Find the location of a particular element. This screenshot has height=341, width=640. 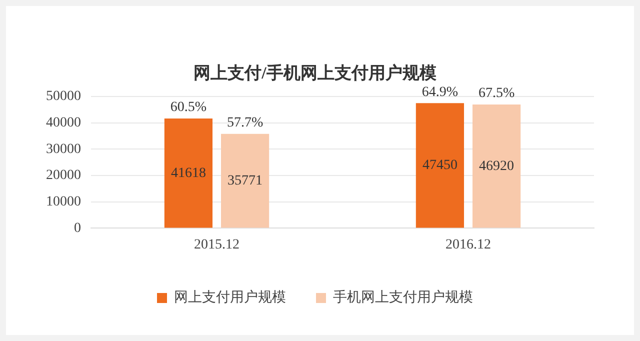

data-label: 47450 is located at coordinates (440, 166).